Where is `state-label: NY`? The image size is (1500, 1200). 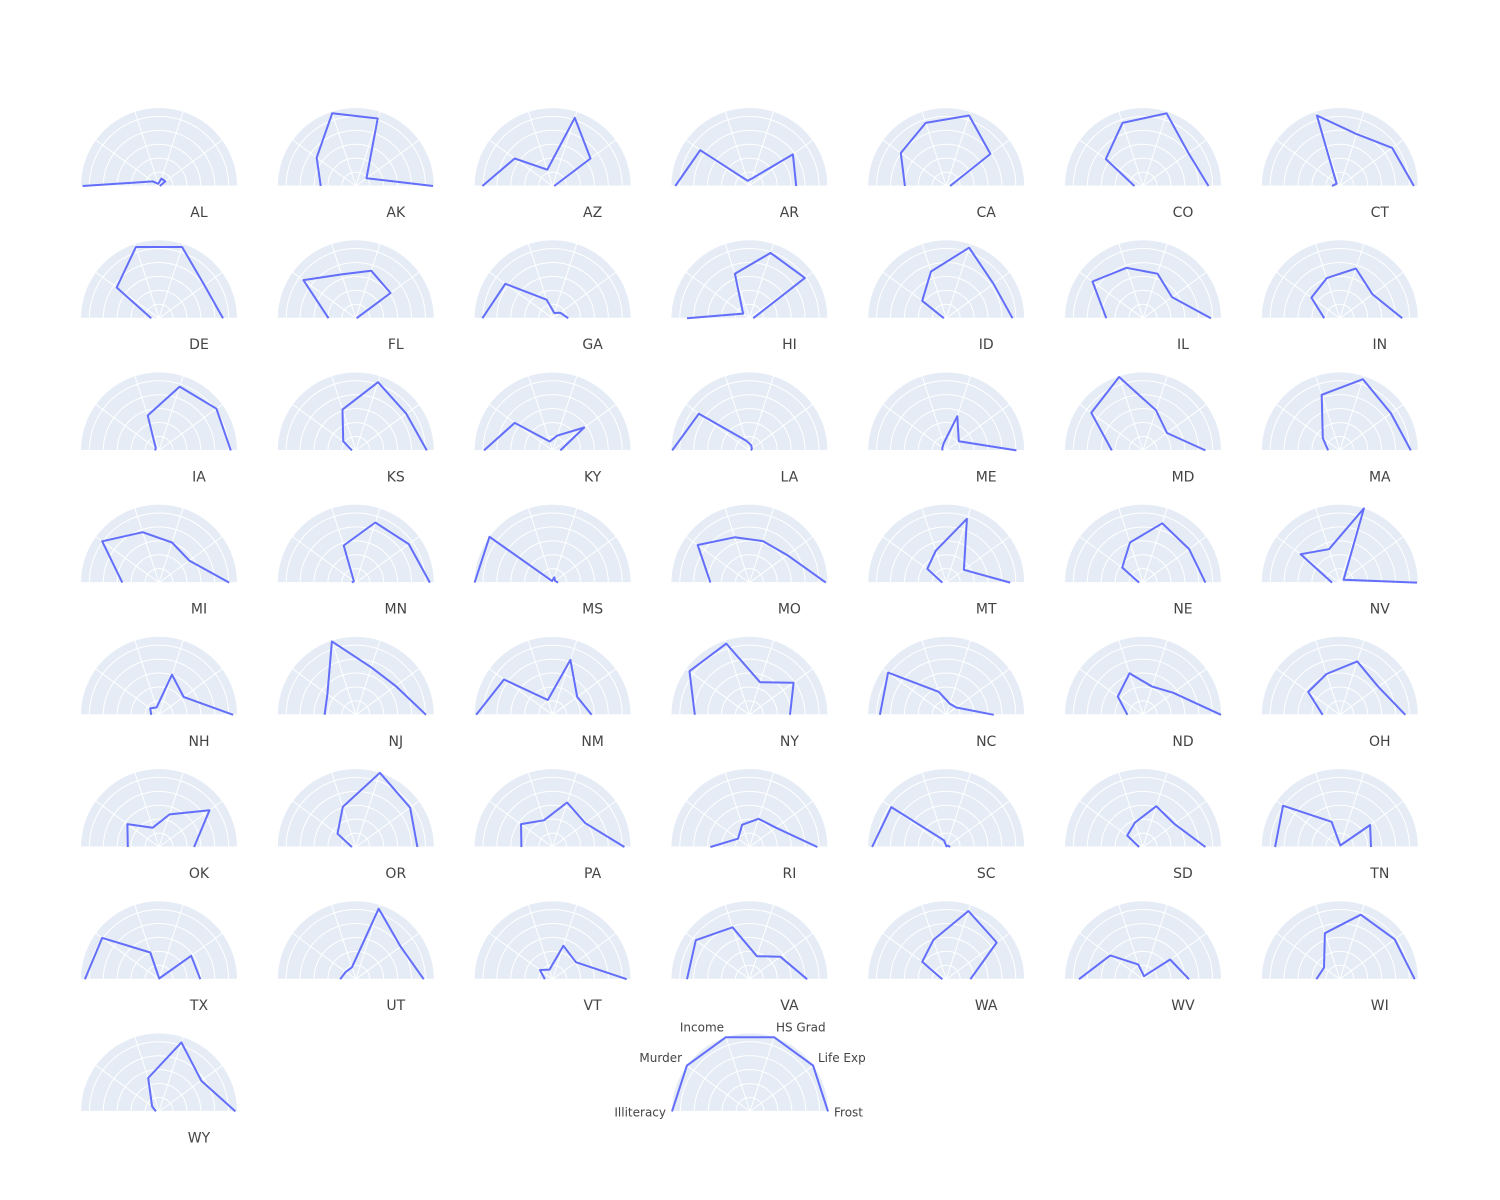
state-label: NY is located at coordinates (789, 742).